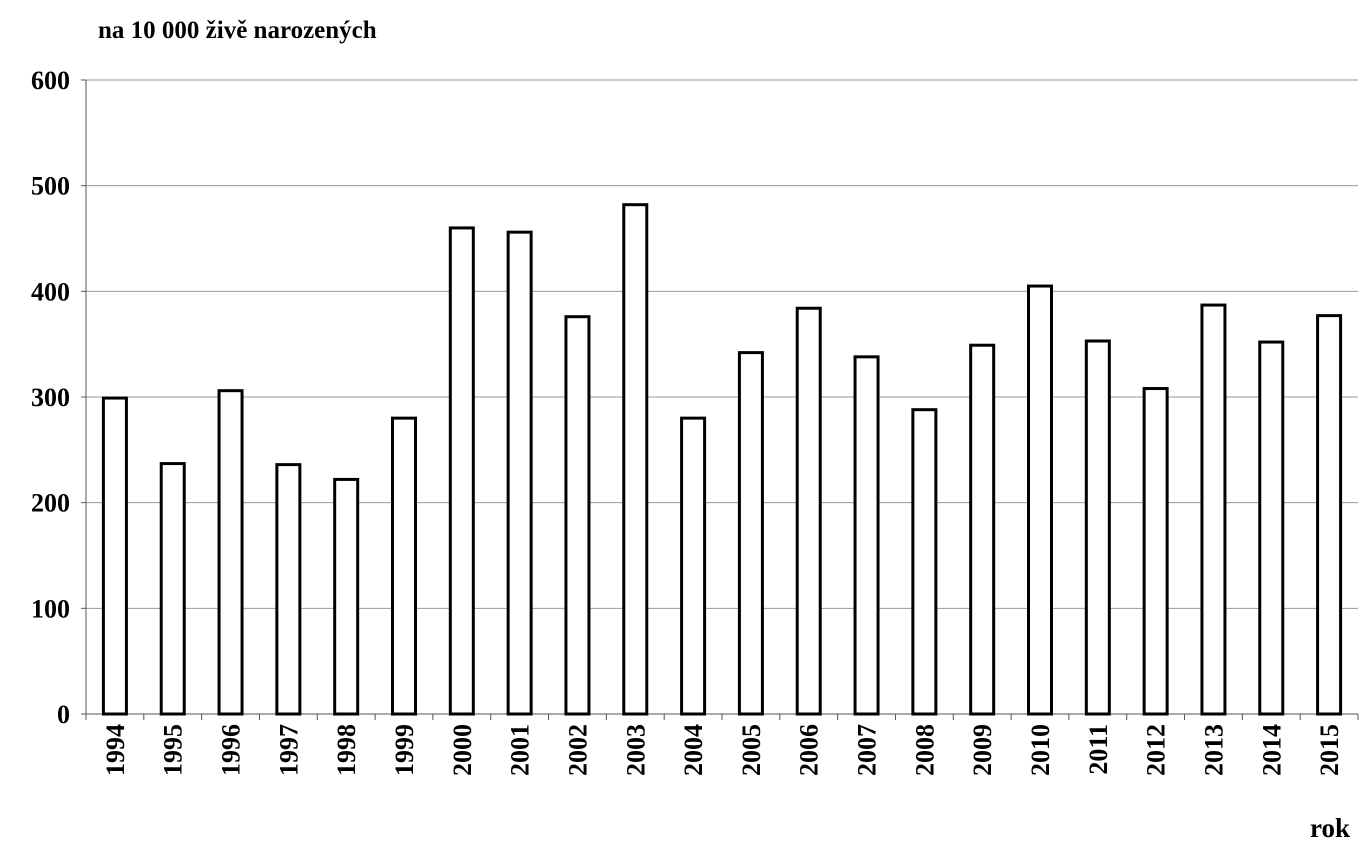 This screenshot has width=1361, height=850. Describe the element at coordinates (1098, 749) in the screenshot. I see `x-tick-label: 2011` at that location.